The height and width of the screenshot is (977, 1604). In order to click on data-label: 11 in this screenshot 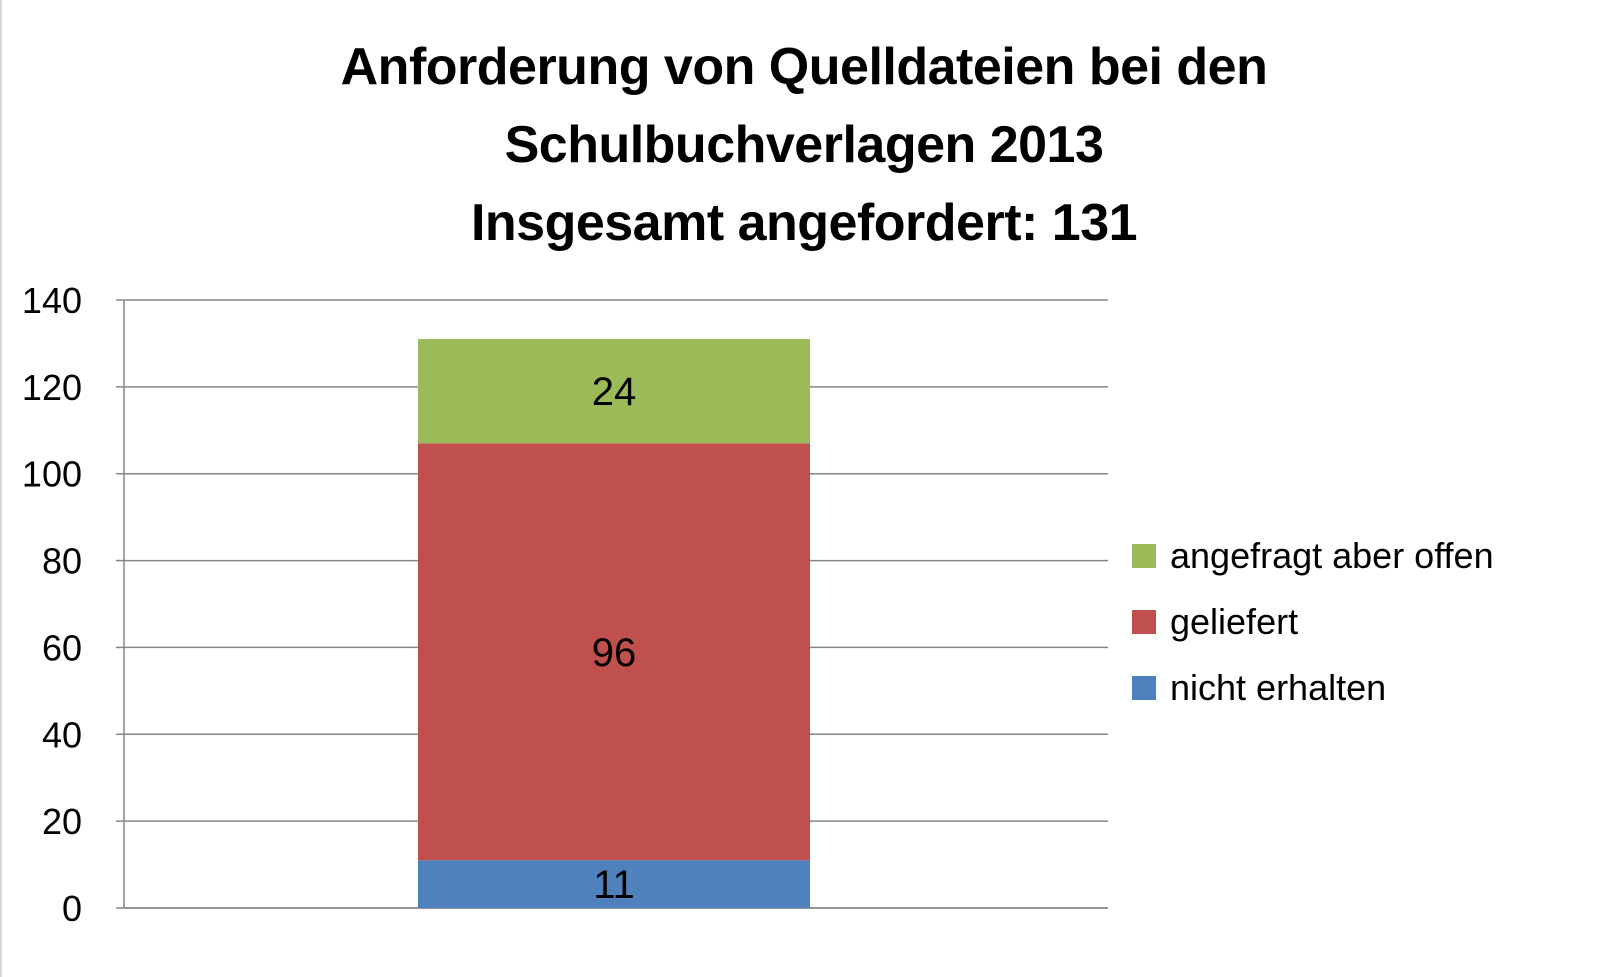, I will do `click(614, 885)`.